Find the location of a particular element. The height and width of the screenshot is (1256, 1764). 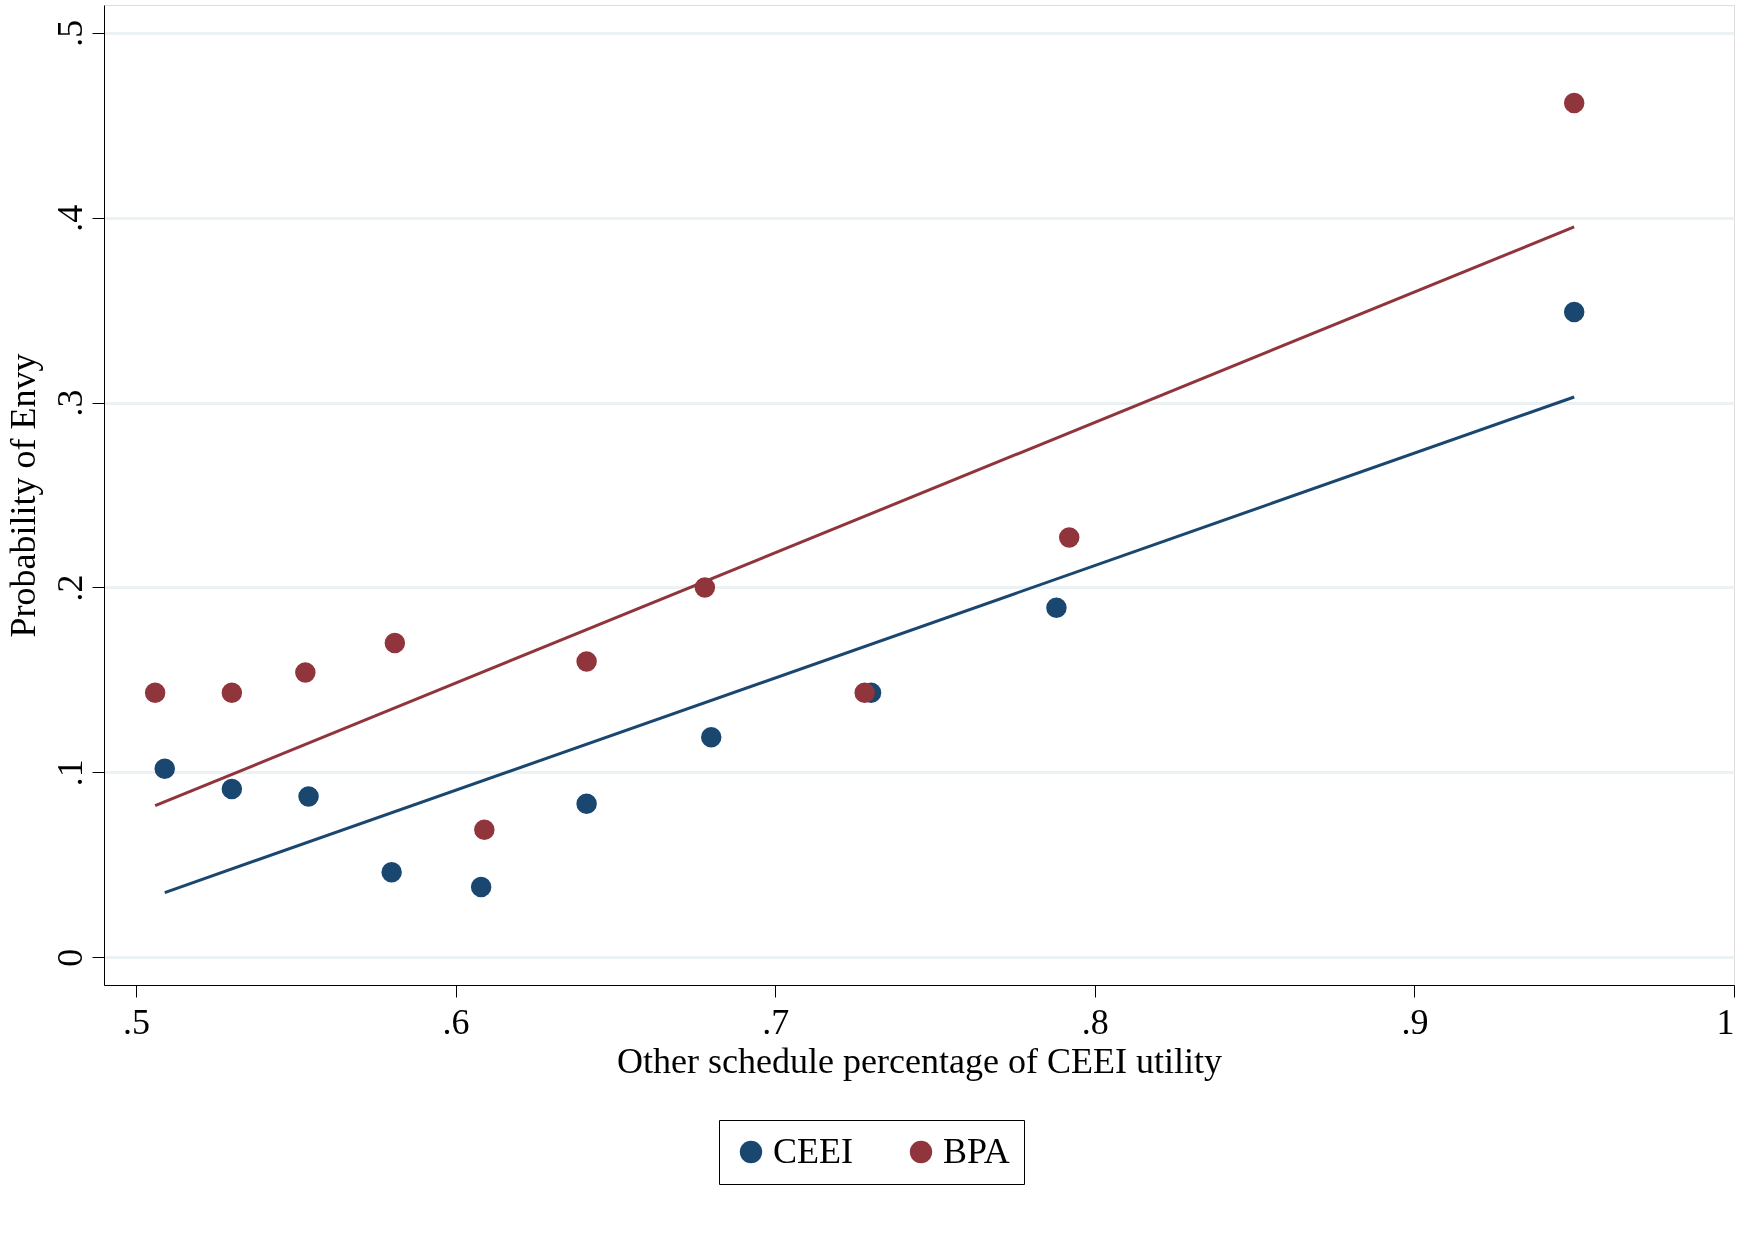

x-tick-label: 1 is located at coordinates (1725, 1021).